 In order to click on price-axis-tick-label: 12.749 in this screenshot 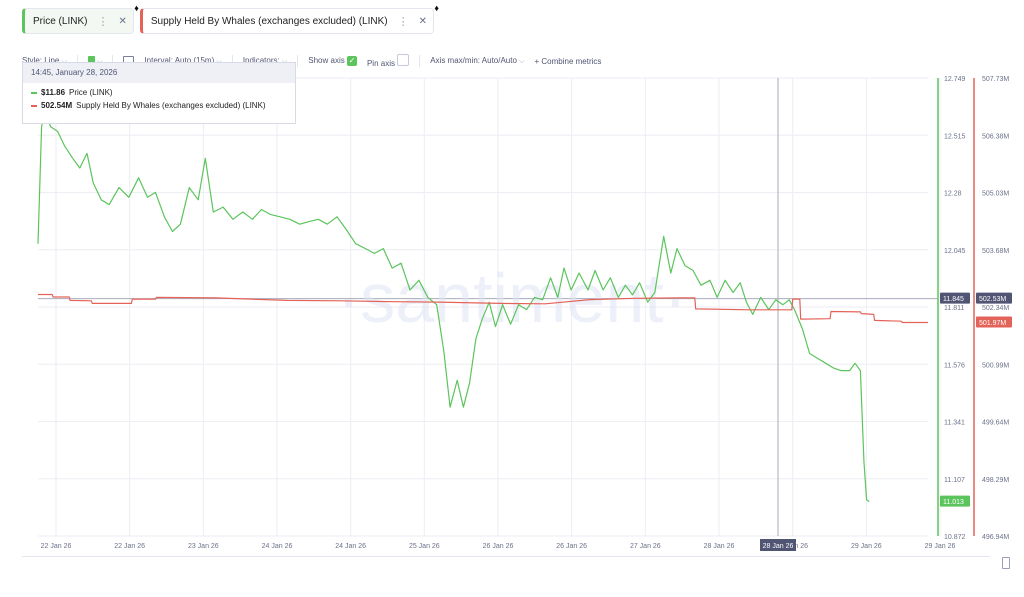, I will do `click(955, 79)`.